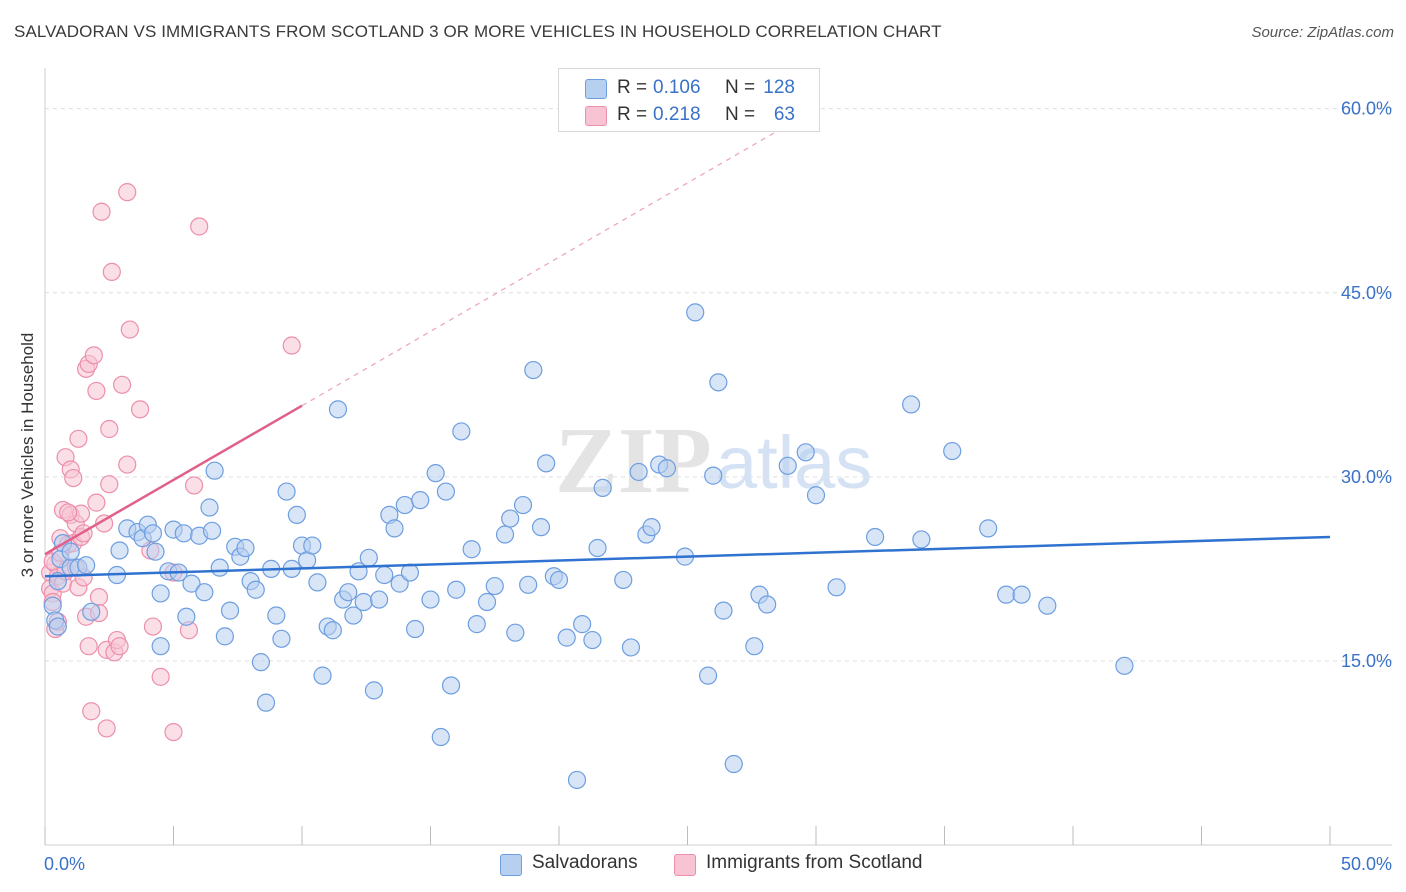 This screenshot has height=892, width=1406. What do you see at coordinates (677, 114) in the screenshot?
I see `legend-r-value: 0.218` at bounding box center [677, 114].